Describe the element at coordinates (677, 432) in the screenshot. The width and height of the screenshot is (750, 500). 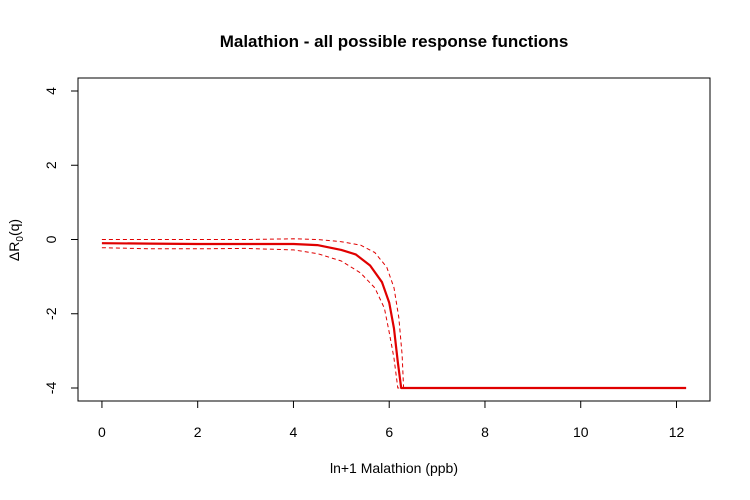
I see `x-tick-label: 12` at that location.